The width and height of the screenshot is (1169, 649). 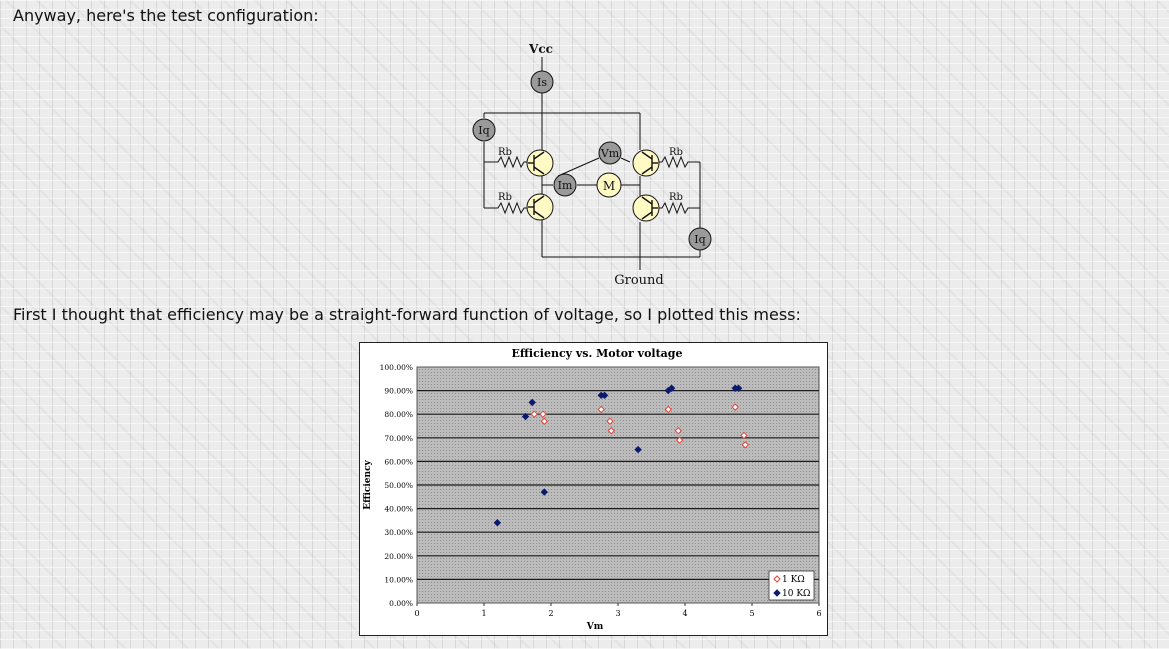 I want to click on y-tick-label: 100.00%, so click(x=396, y=367).